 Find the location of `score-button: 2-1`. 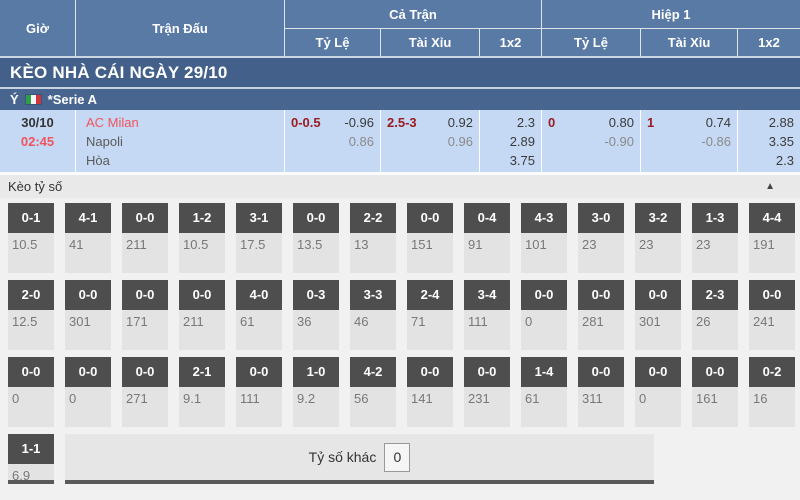

score-button: 2-1 is located at coordinates (202, 372).